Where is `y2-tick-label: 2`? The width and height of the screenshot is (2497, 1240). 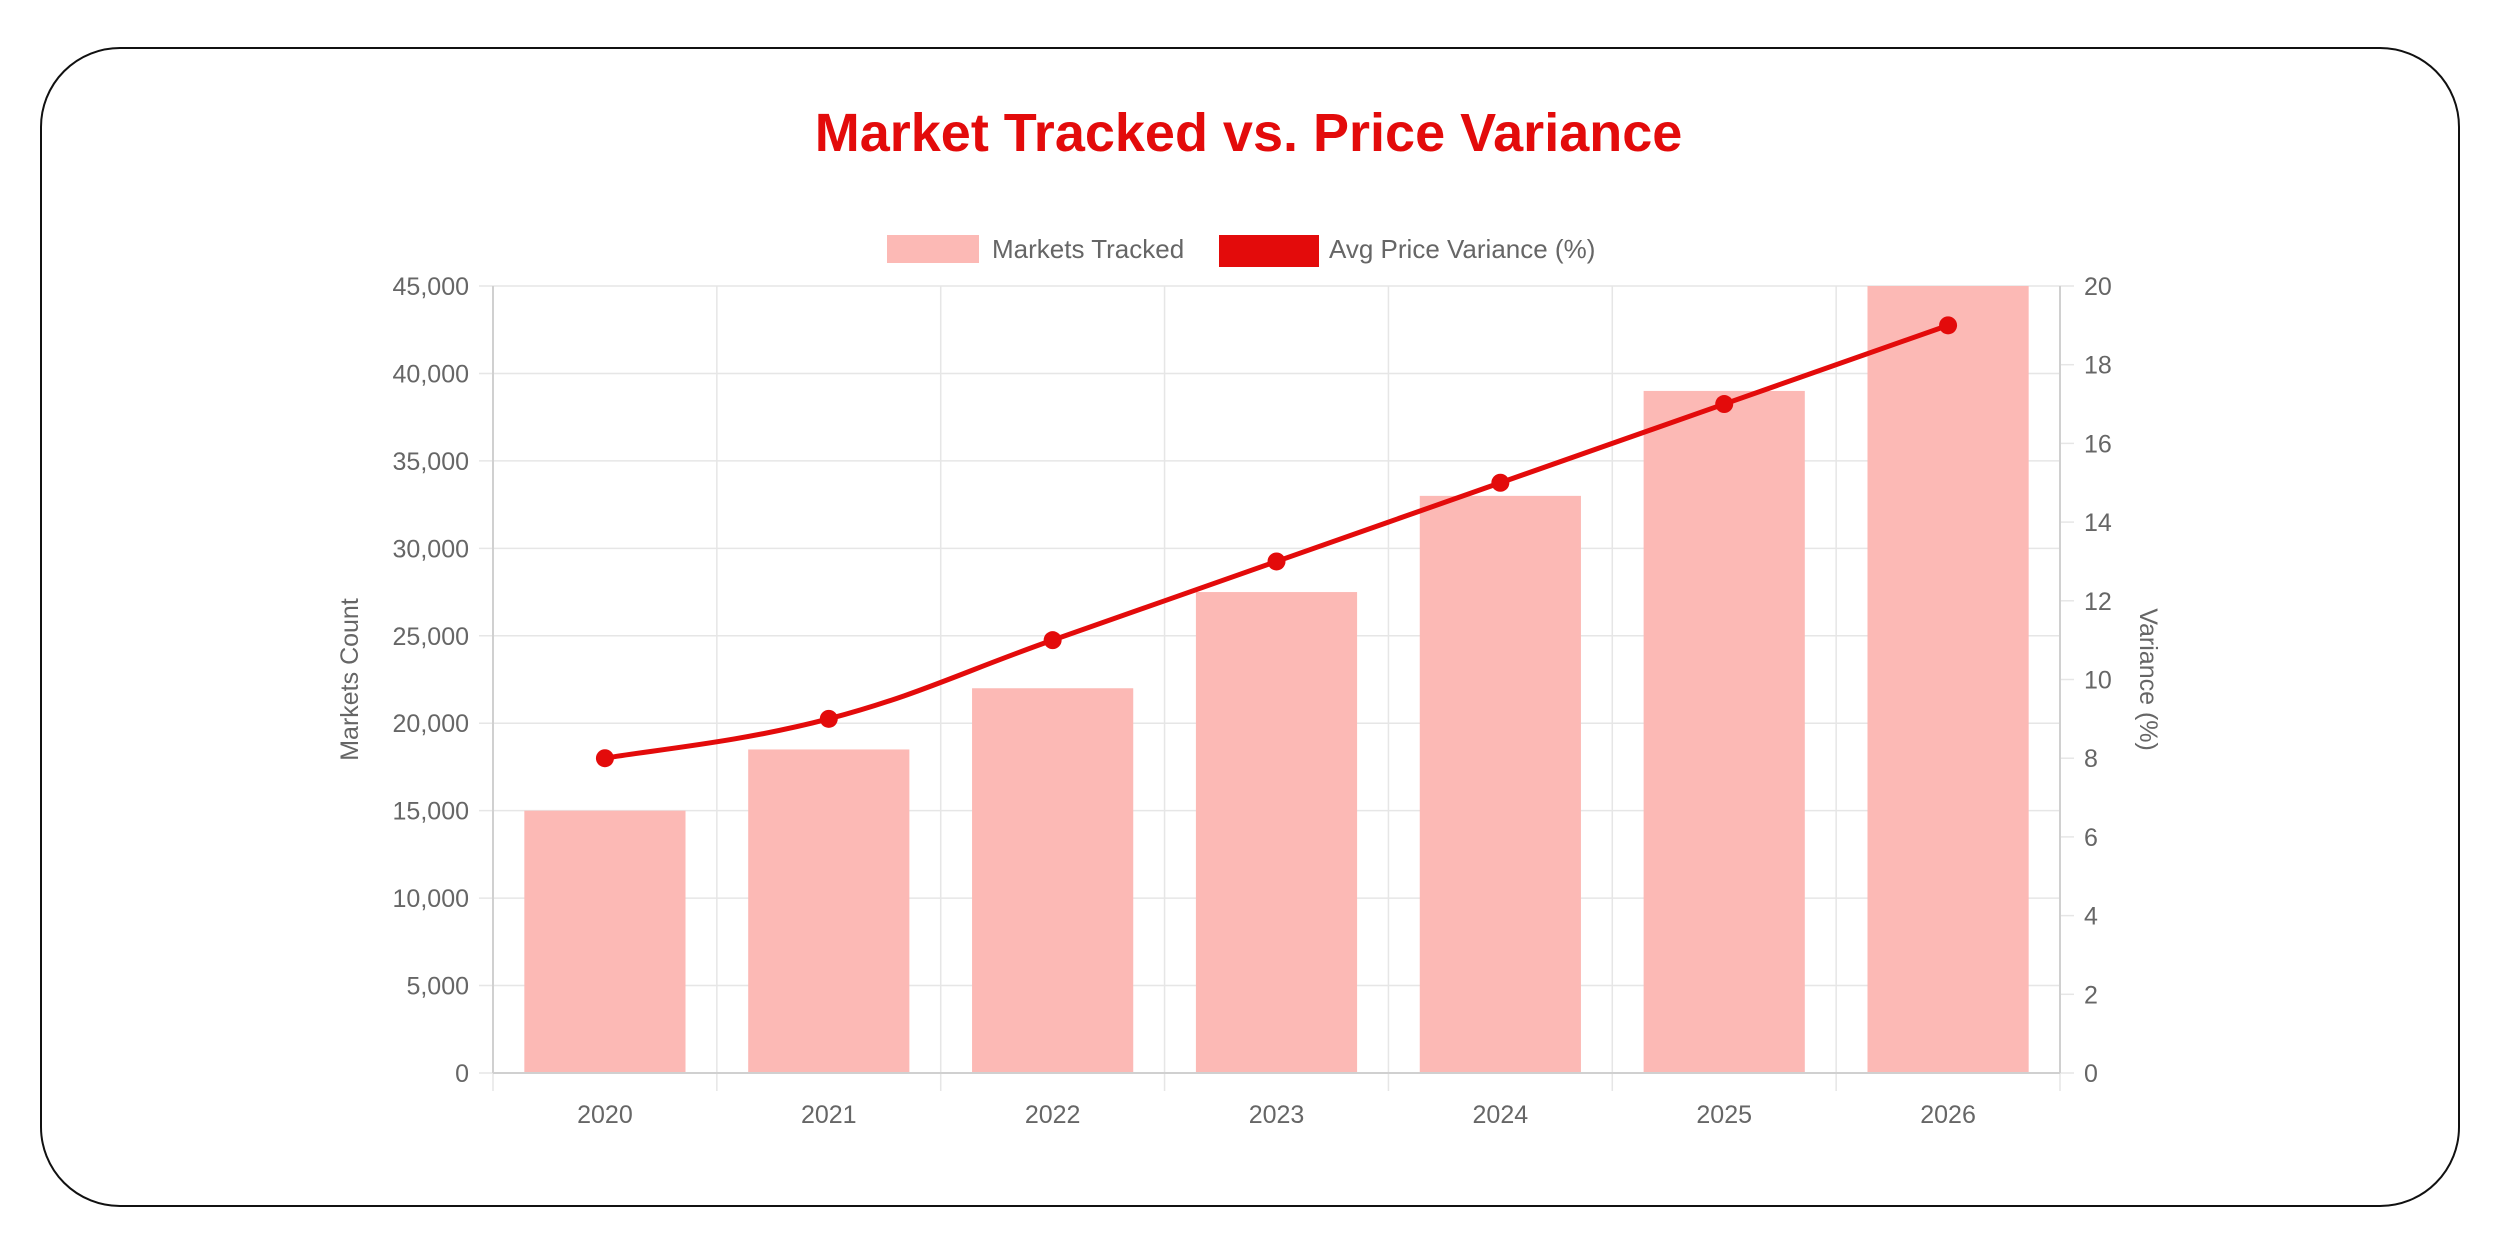 y2-tick-label: 2 is located at coordinates (2091, 995).